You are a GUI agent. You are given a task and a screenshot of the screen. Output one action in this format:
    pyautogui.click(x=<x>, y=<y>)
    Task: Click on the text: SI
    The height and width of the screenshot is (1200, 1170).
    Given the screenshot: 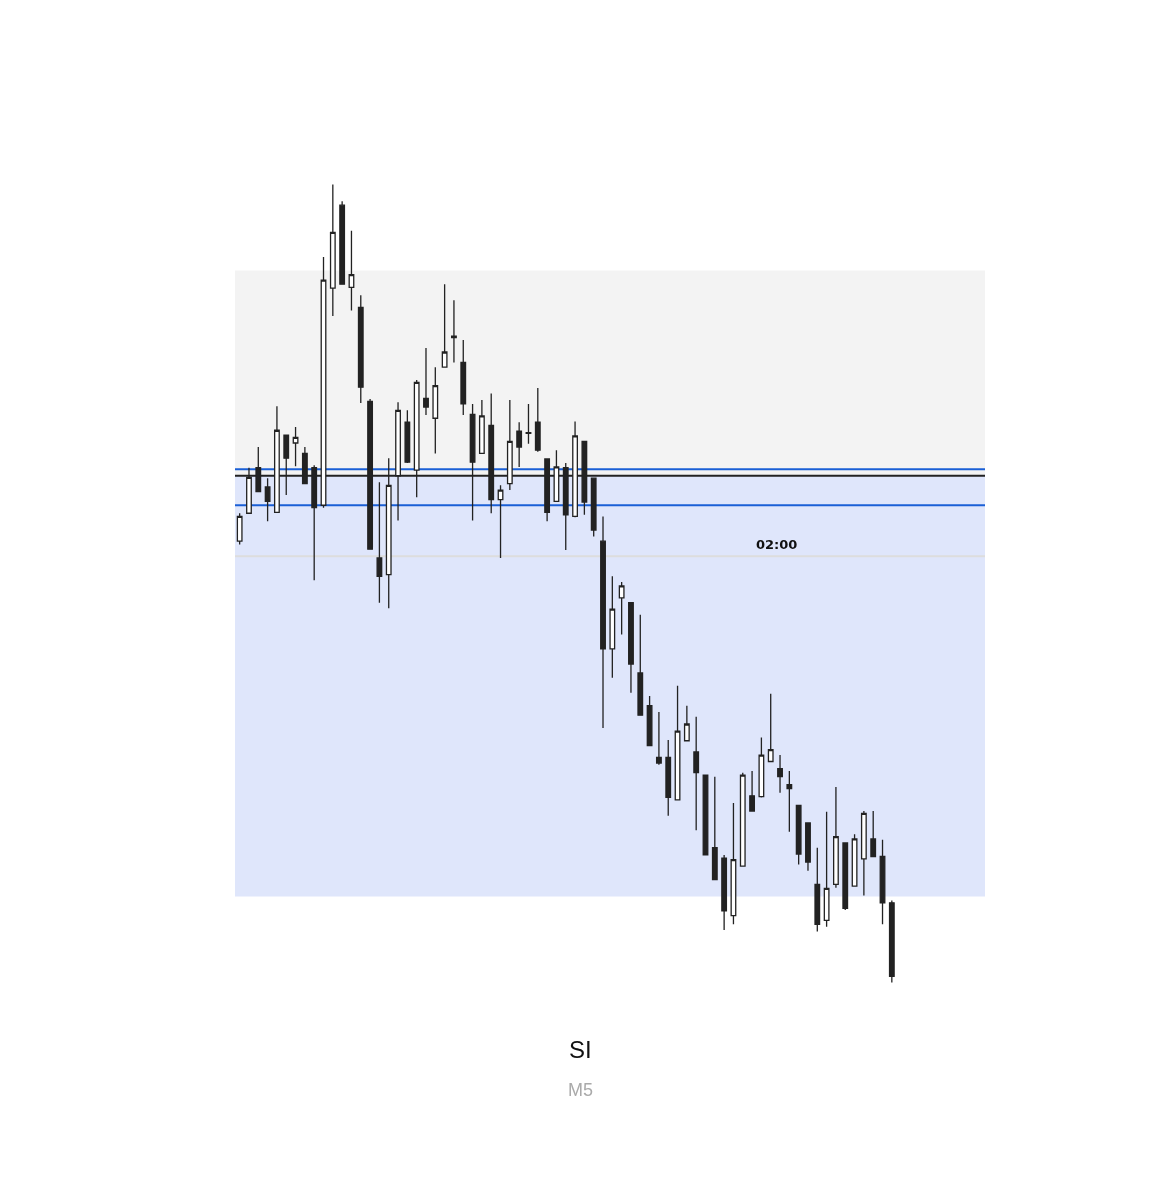 What is the action you would take?
    pyautogui.click(x=580, y=1049)
    